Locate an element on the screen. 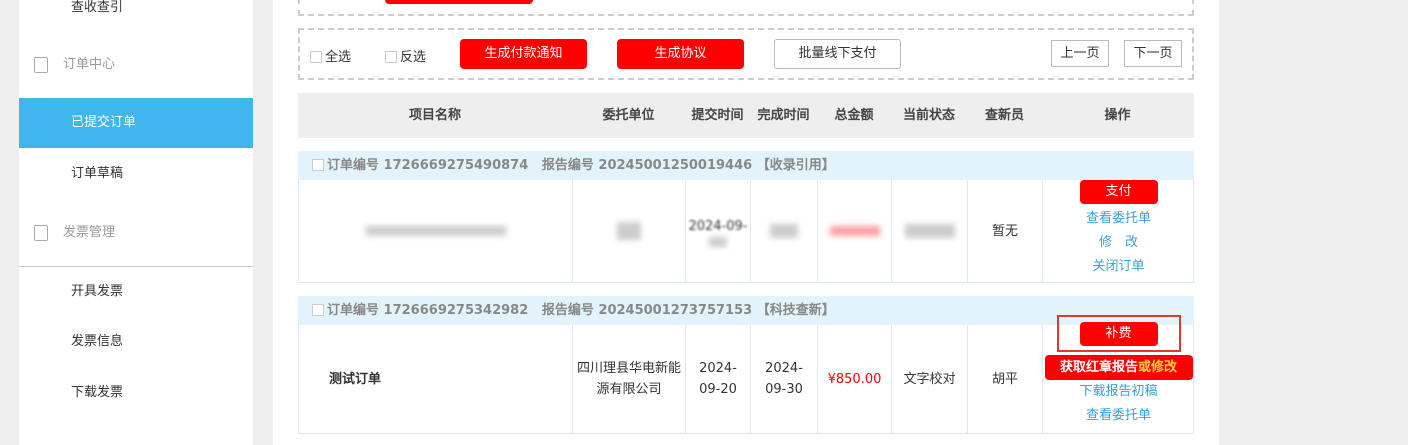  sidebar-item-issue-invoice: 开具发票 is located at coordinates (97, 291).